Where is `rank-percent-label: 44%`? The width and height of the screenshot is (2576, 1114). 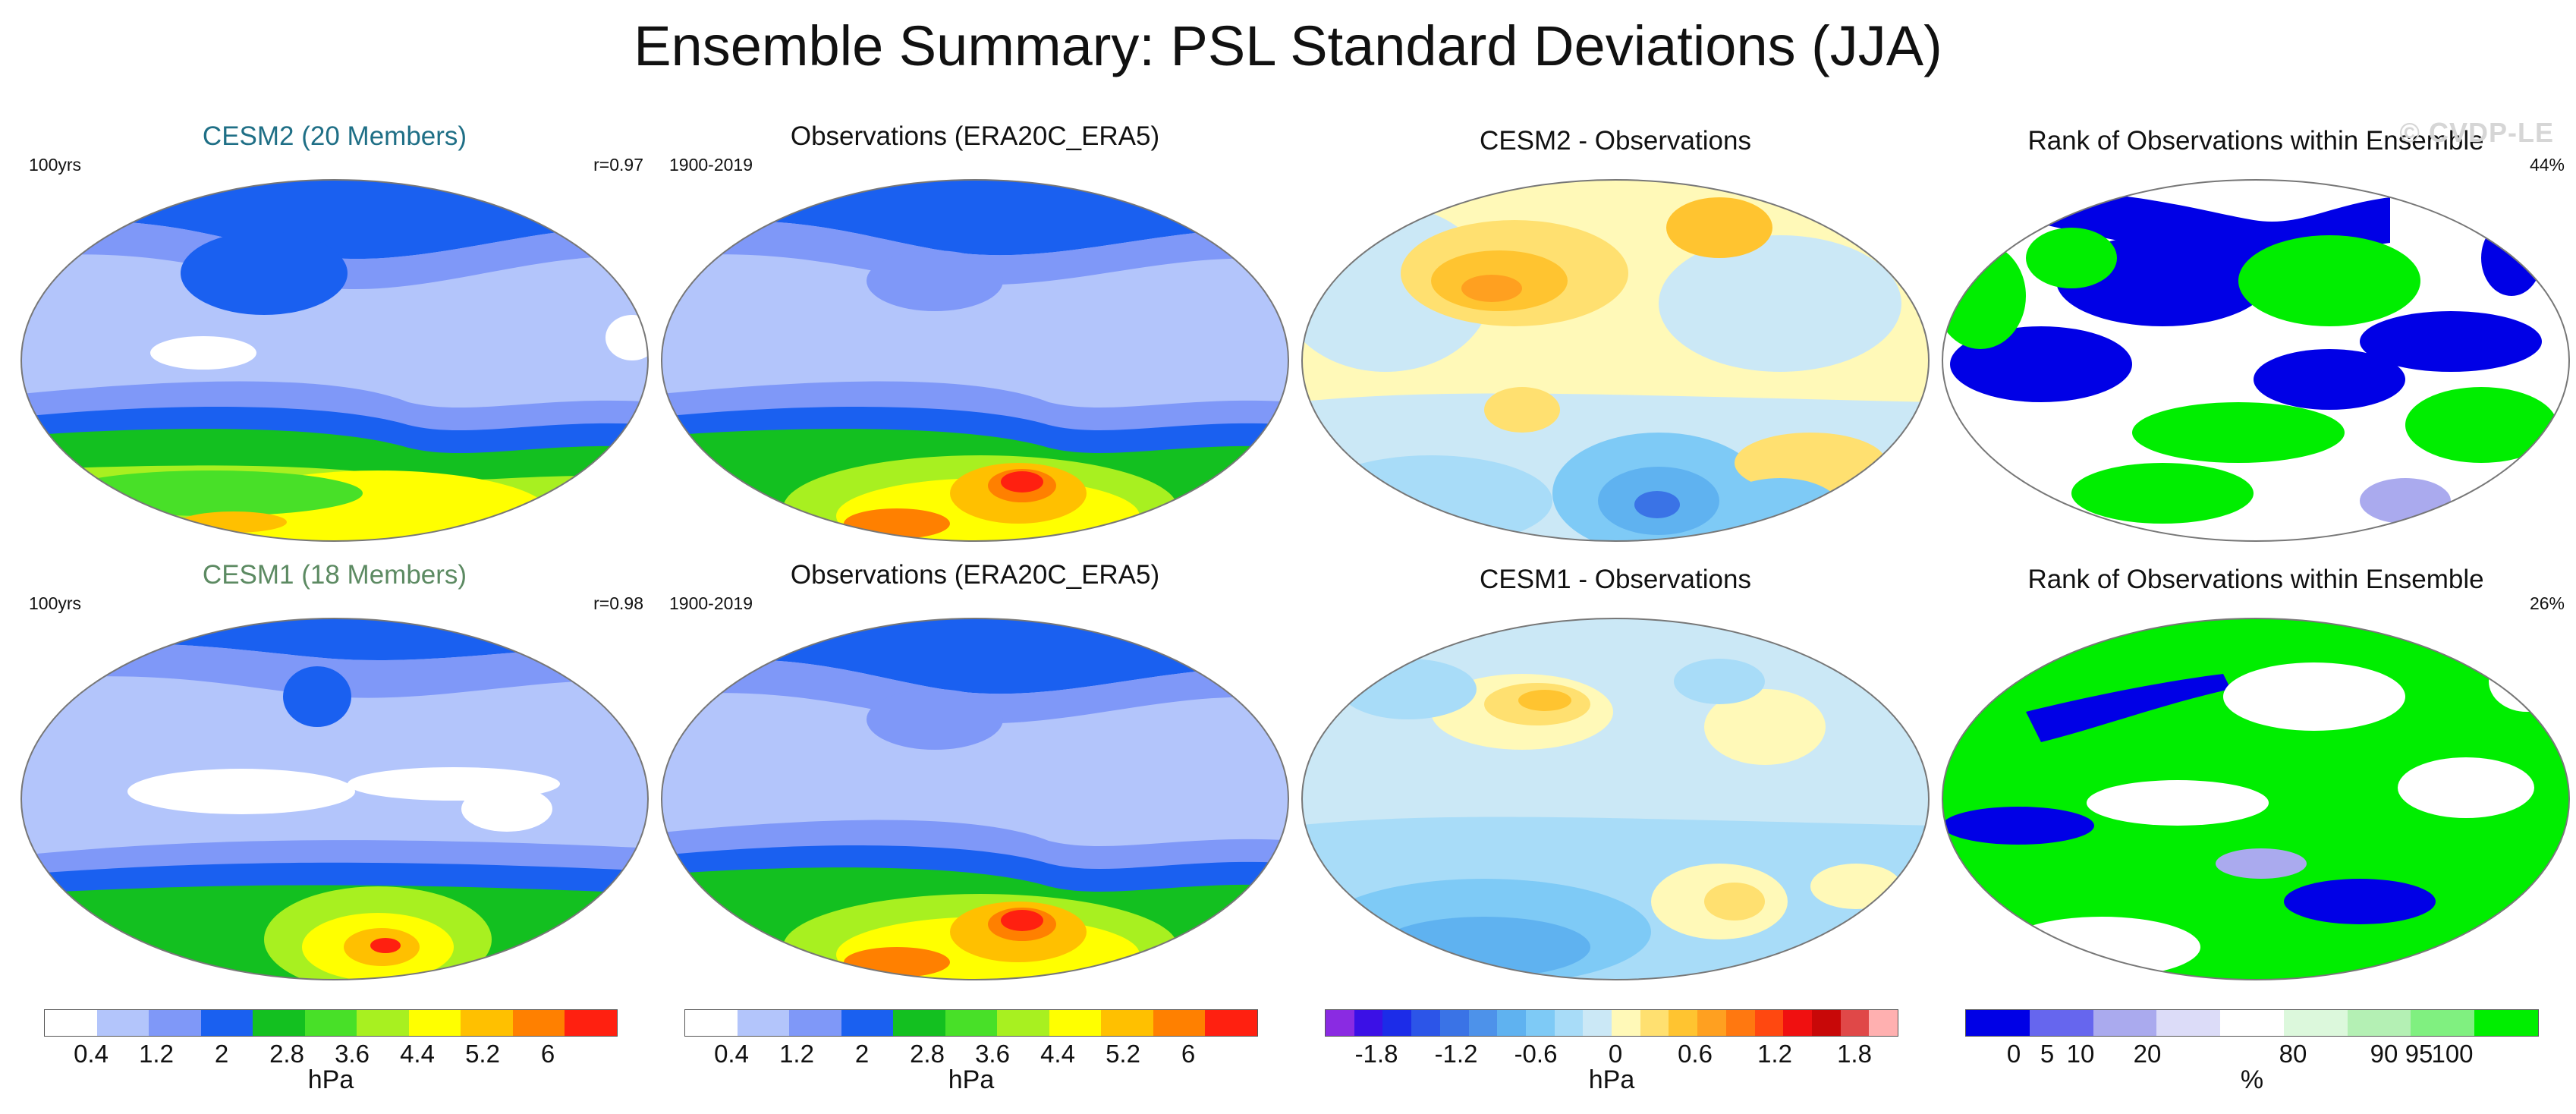
rank-percent-label: 44% is located at coordinates (2547, 165).